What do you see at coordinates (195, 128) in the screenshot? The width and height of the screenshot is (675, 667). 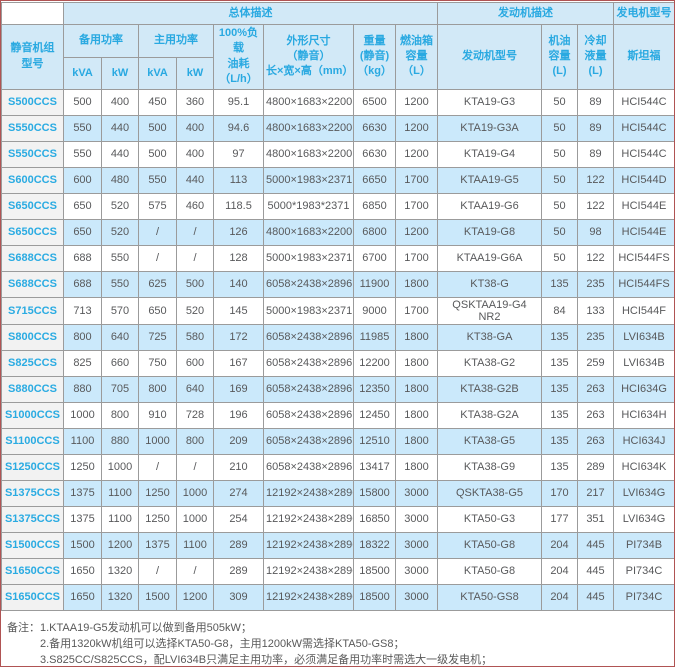 I see `prime-kw-cell: 400` at bounding box center [195, 128].